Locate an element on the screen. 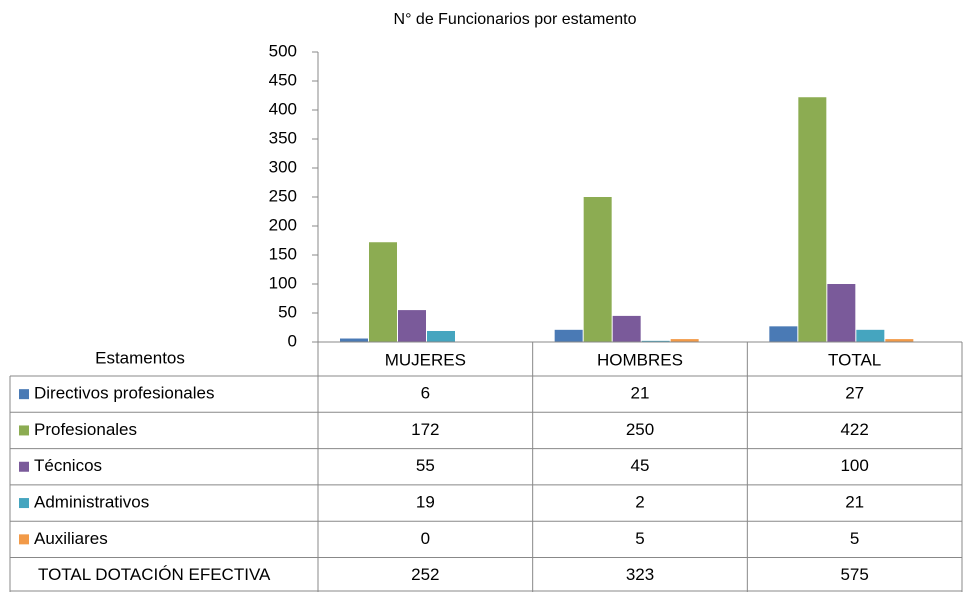 The width and height of the screenshot is (963, 592). y-tick-label: 400 is located at coordinates (283, 108).